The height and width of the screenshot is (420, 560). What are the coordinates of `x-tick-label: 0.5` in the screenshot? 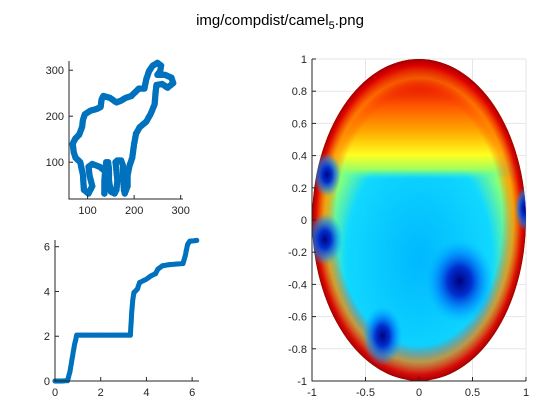 It's located at (472, 393).